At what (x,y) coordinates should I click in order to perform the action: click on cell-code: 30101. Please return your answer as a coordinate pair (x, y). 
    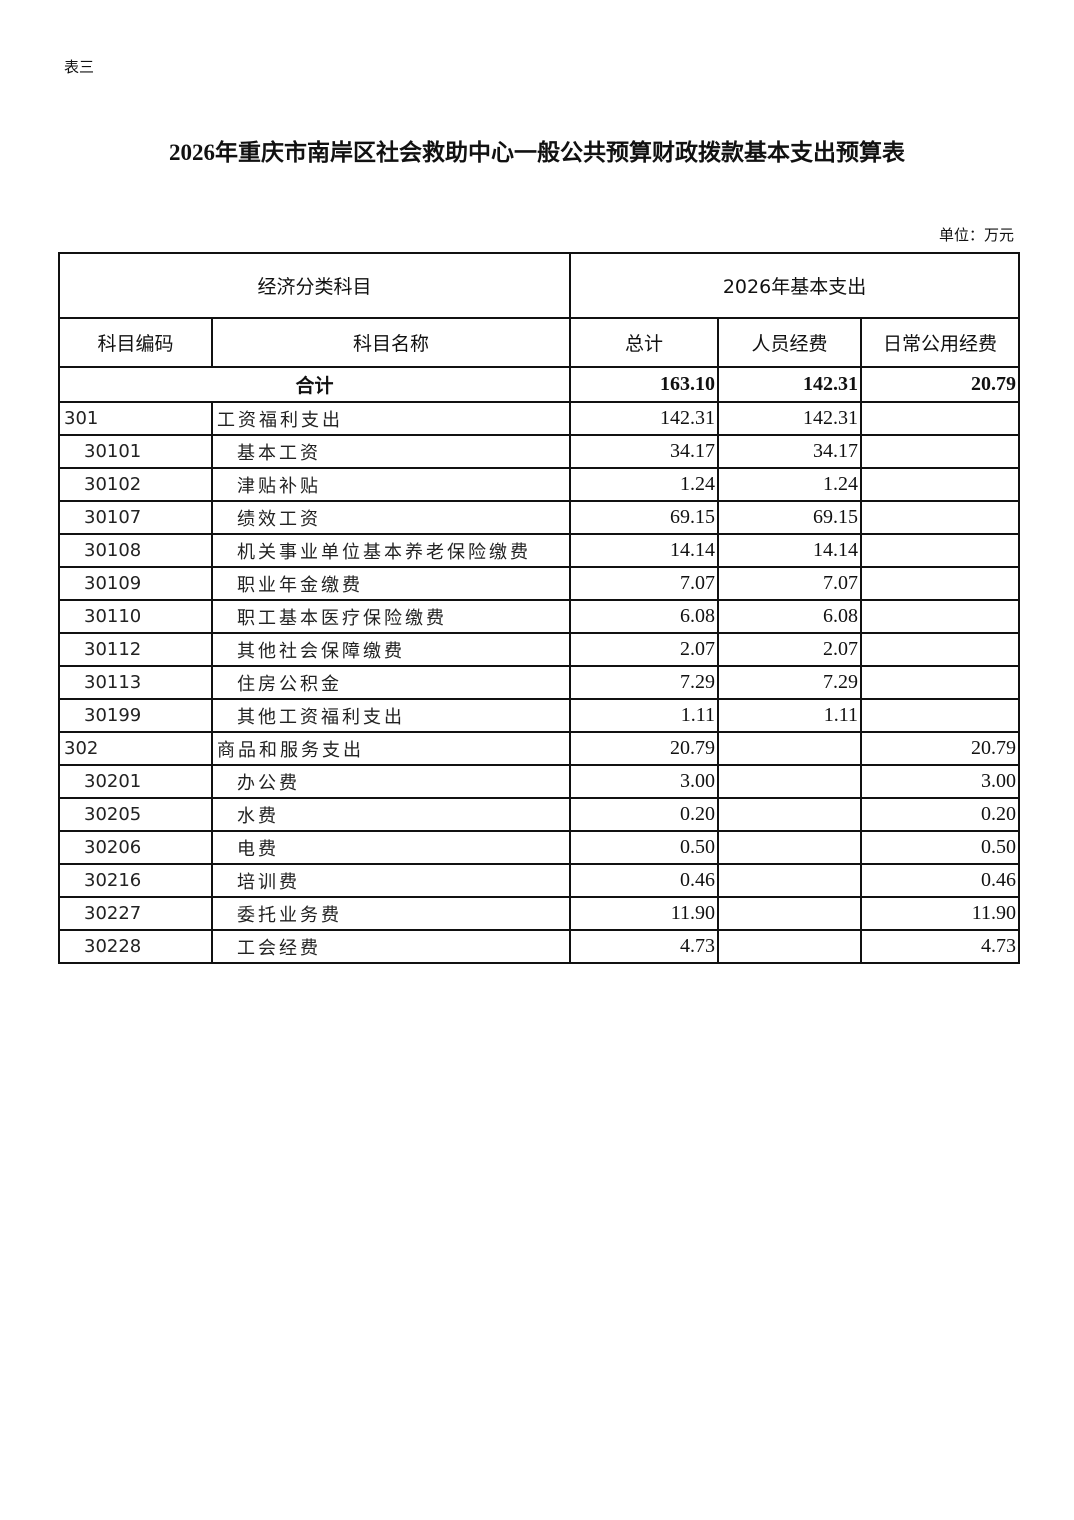
    Looking at the image, I should click on (135, 451).